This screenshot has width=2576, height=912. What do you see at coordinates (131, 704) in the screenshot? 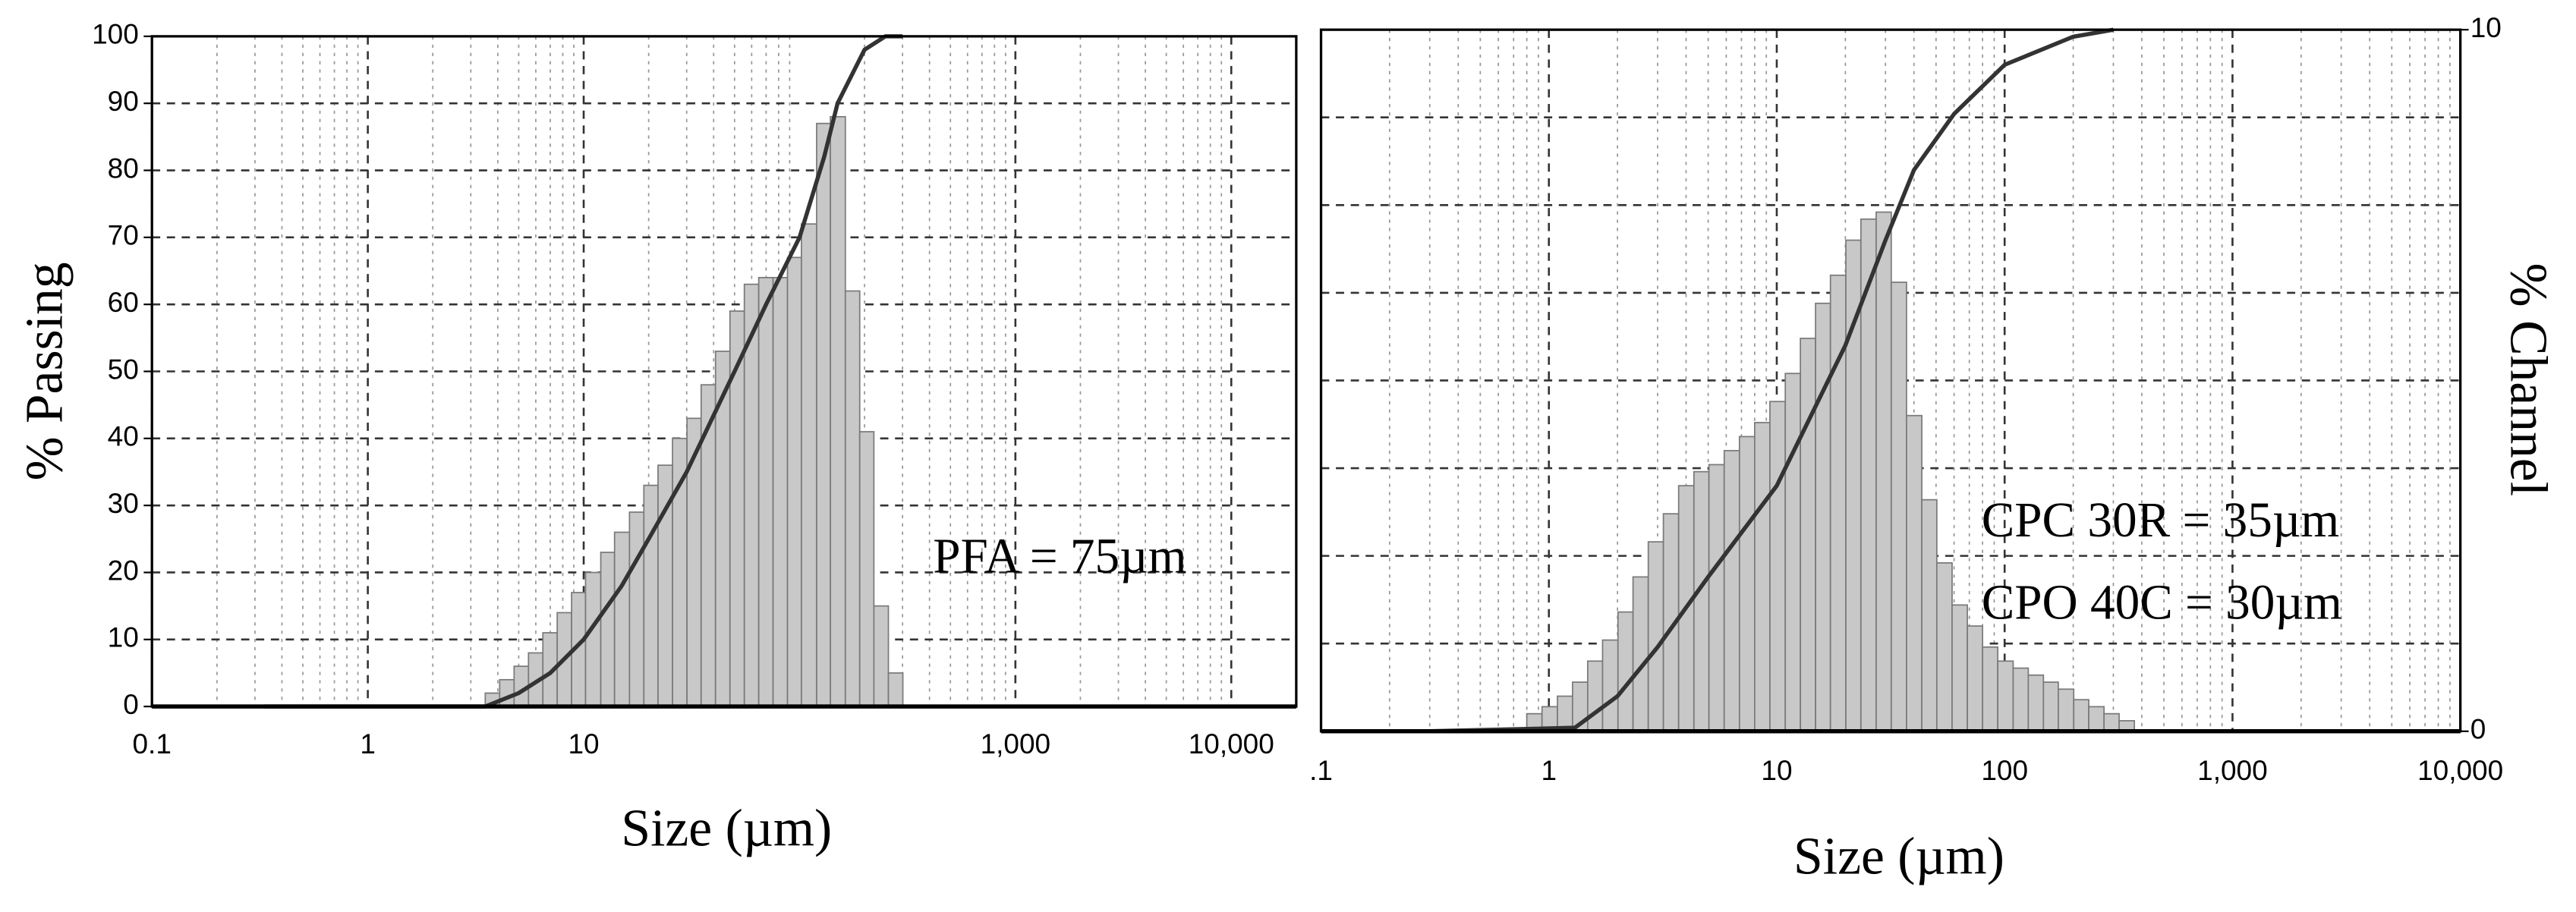
I see `y-tick-label: 0` at bounding box center [131, 704].